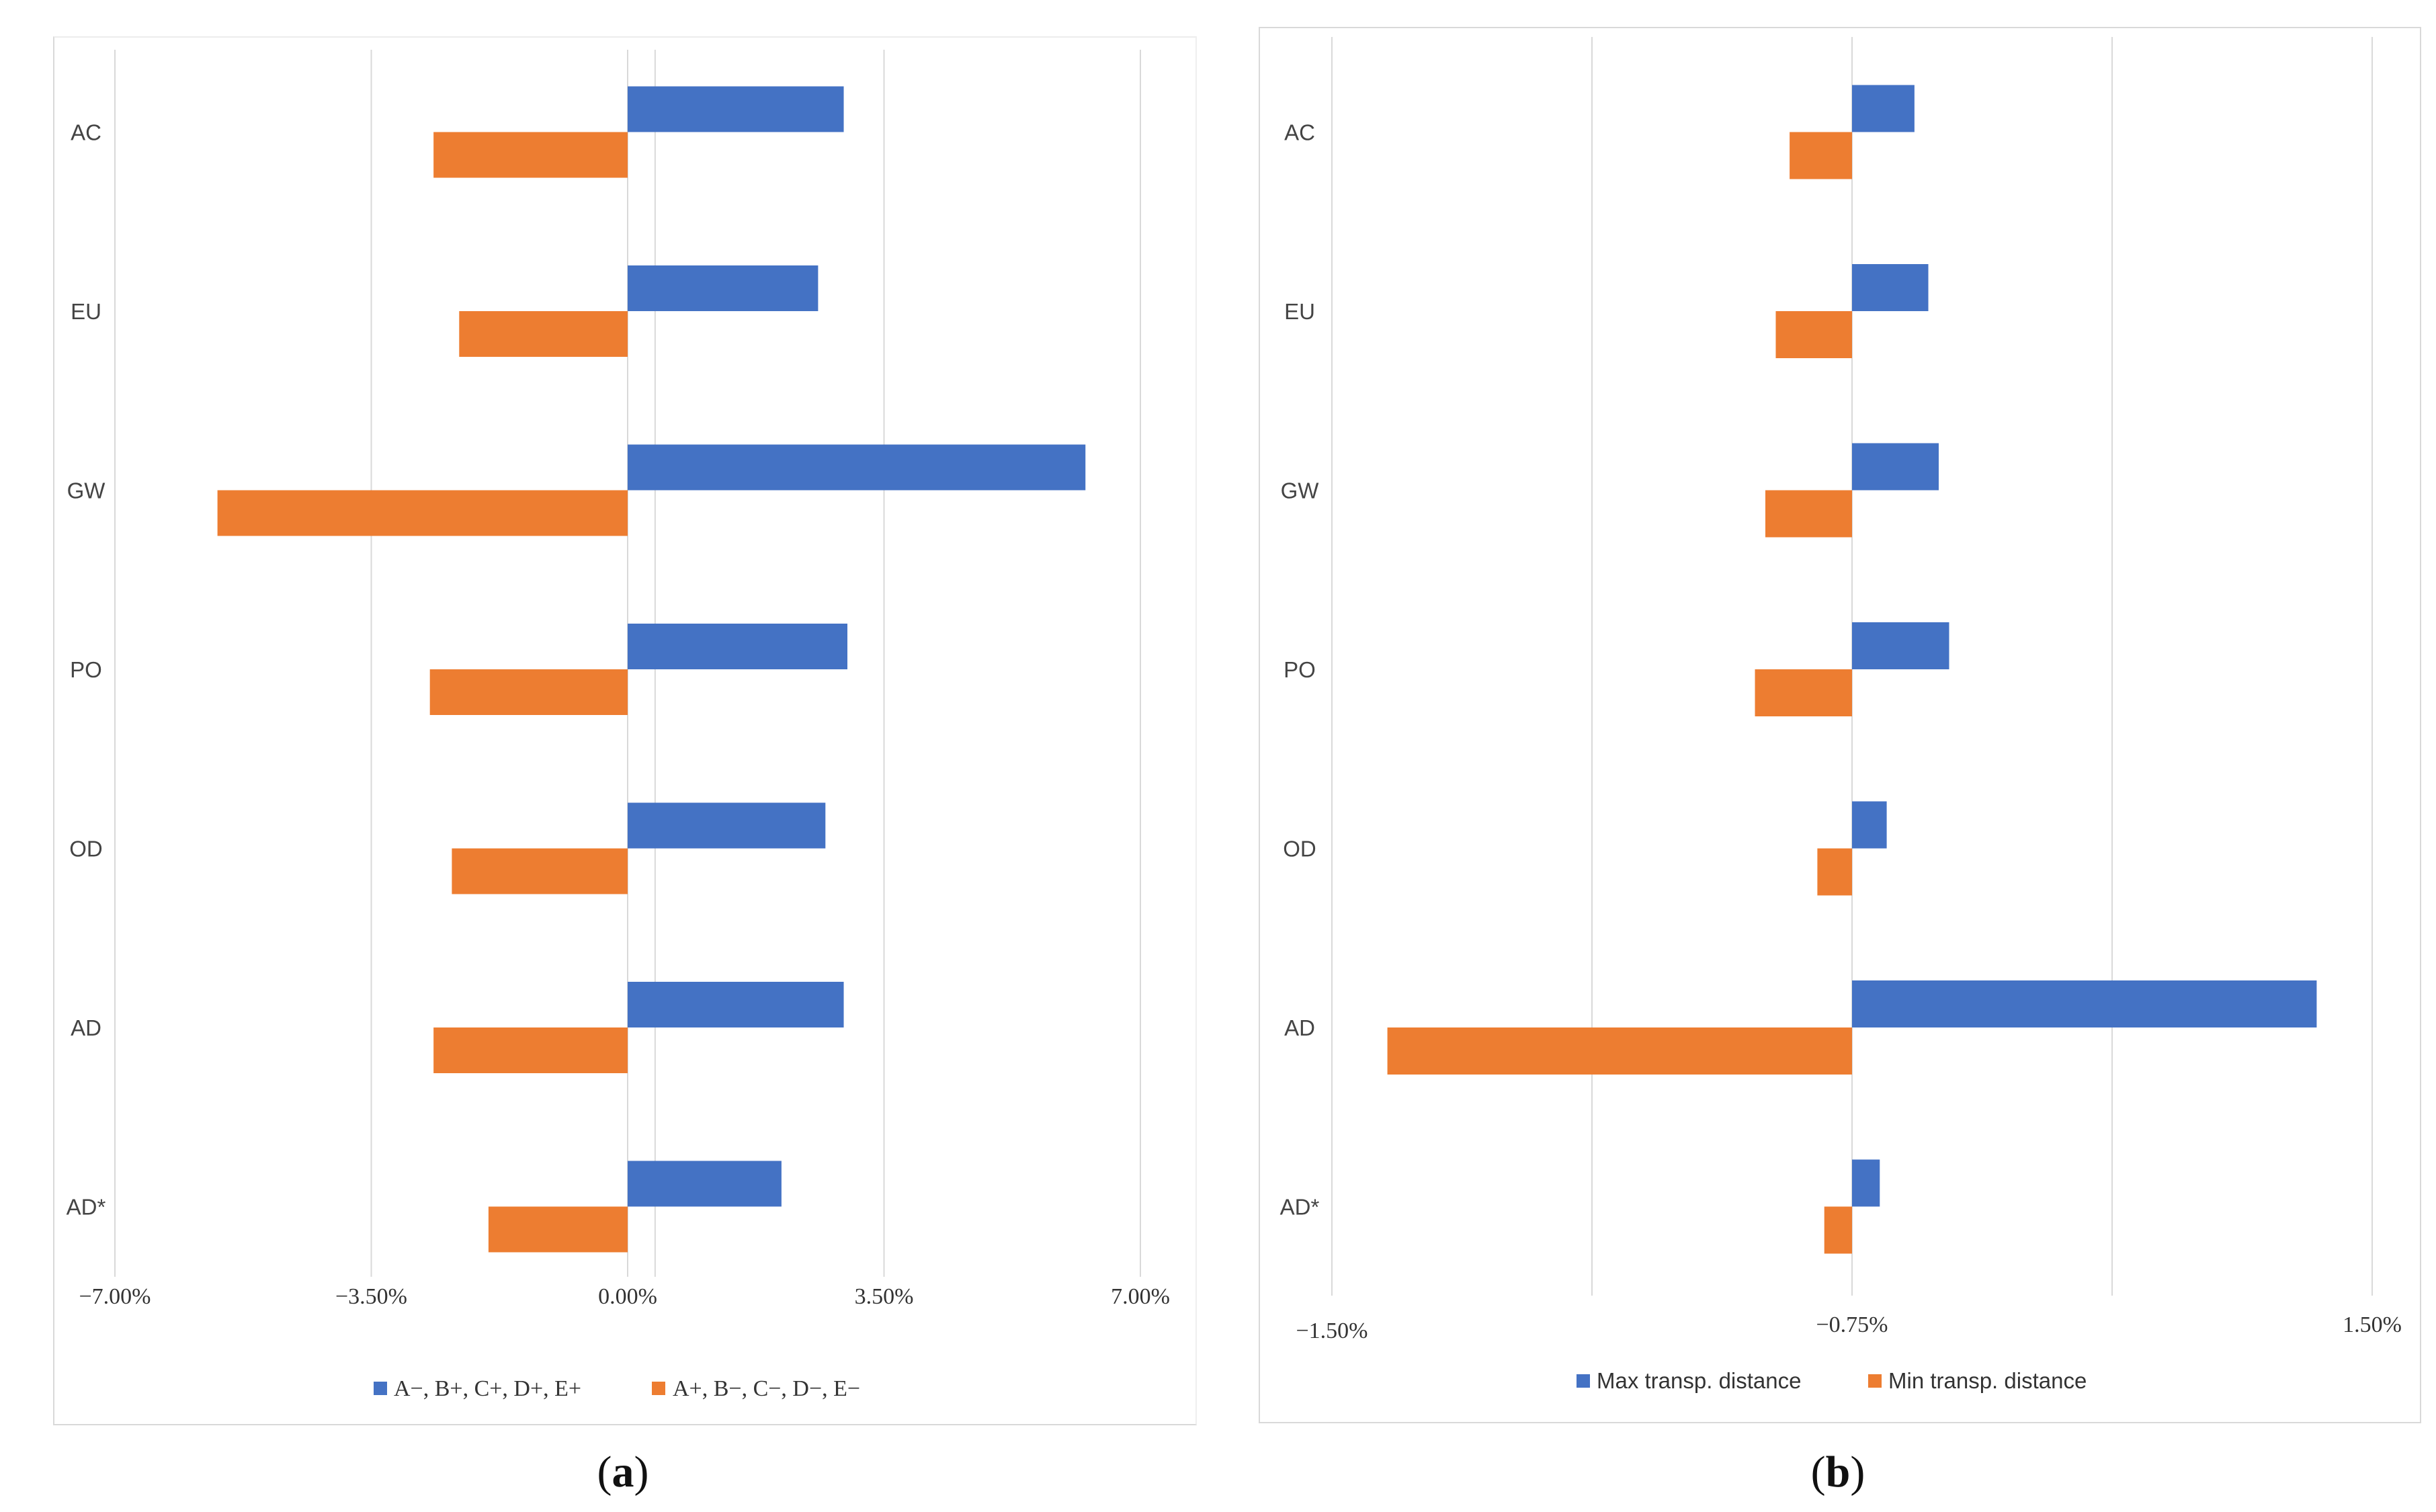 The height and width of the screenshot is (1512, 2436). What do you see at coordinates (737, 646) in the screenshot?
I see `chart-a-bar-po-positive` at bounding box center [737, 646].